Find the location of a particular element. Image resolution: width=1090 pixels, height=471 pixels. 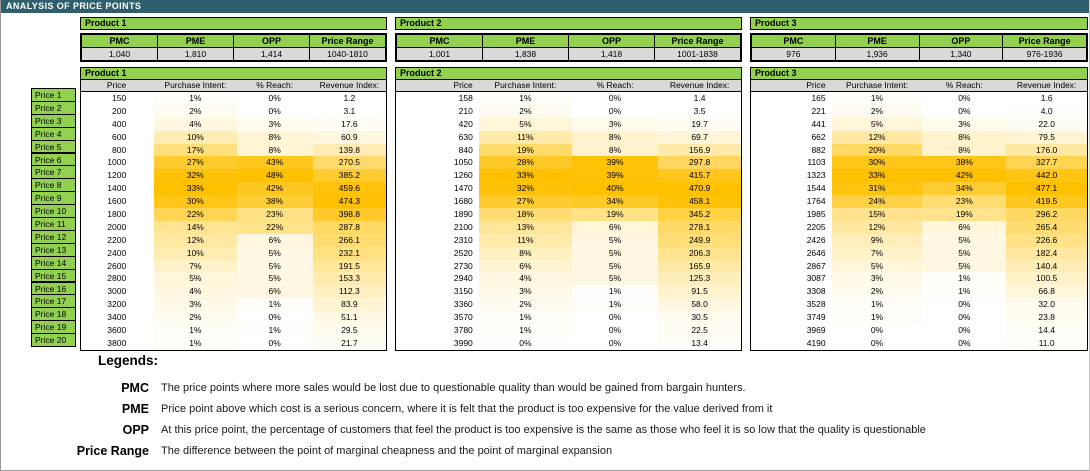

cell-revenue: 287.8 is located at coordinates (349, 227).